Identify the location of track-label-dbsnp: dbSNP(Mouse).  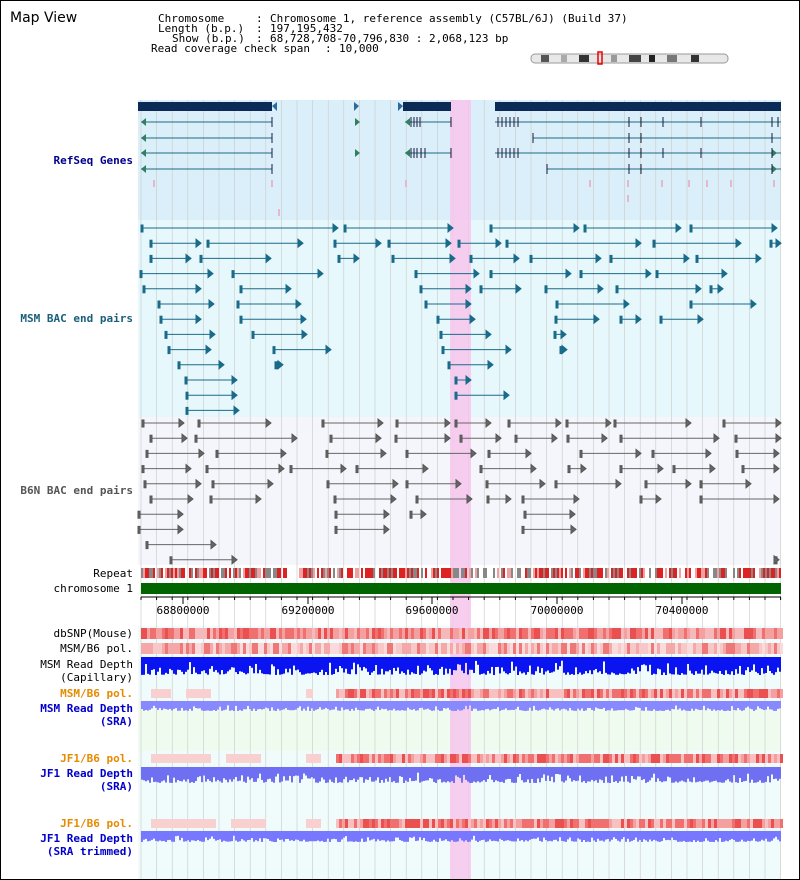
(93, 633).